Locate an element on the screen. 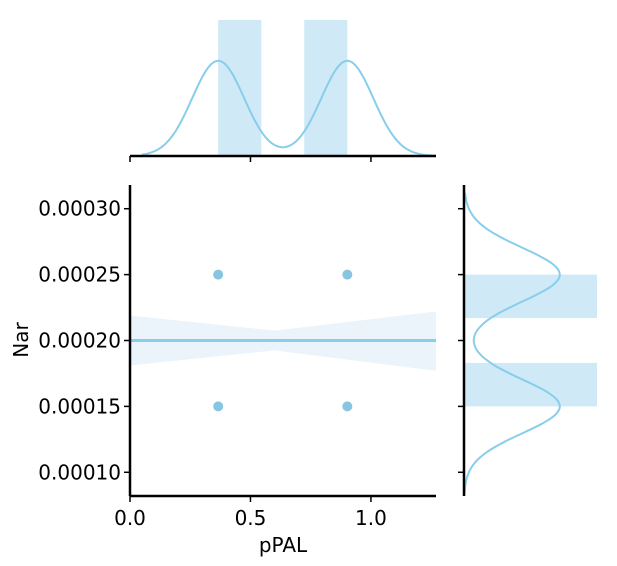 The height and width of the screenshot is (566, 617). right-marginal-plot is located at coordinates (527, 341).